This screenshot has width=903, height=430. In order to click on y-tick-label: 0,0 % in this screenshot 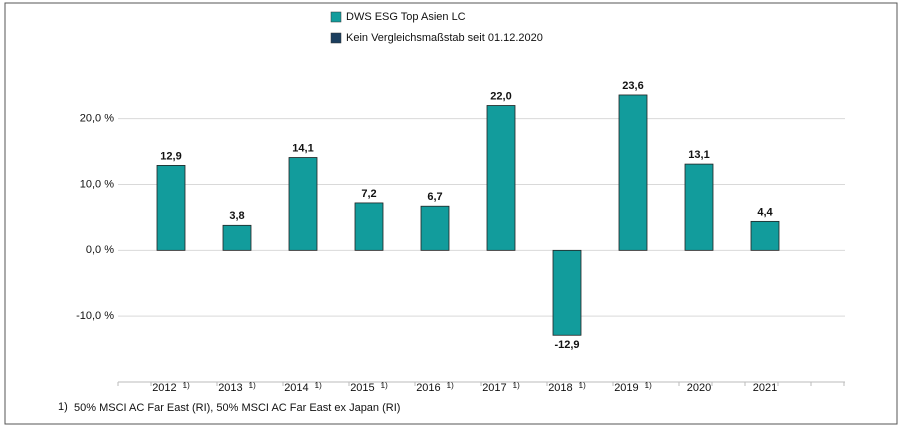, I will do `click(100, 250)`.